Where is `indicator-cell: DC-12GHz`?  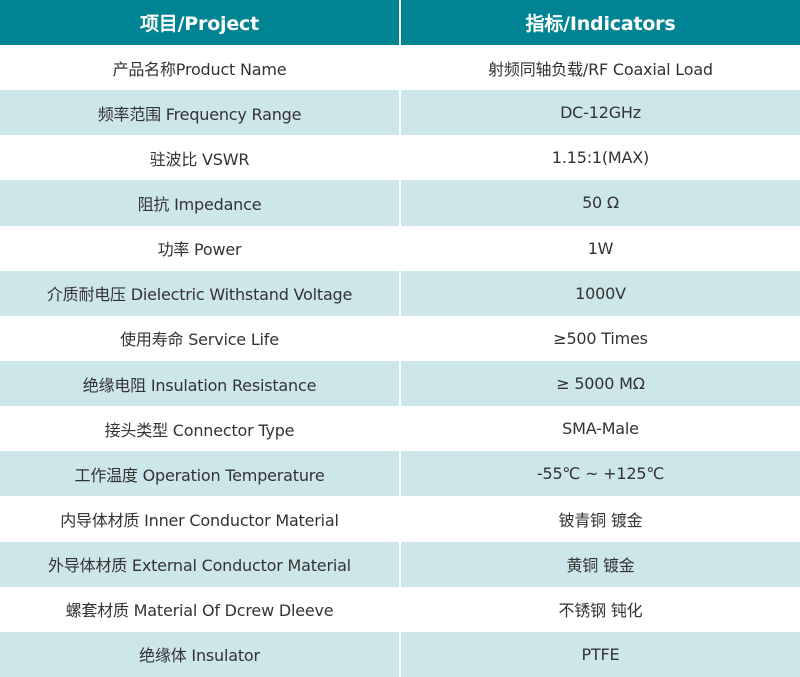 indicator-cell: DC-12GHz is located at coordinates (599, 113).